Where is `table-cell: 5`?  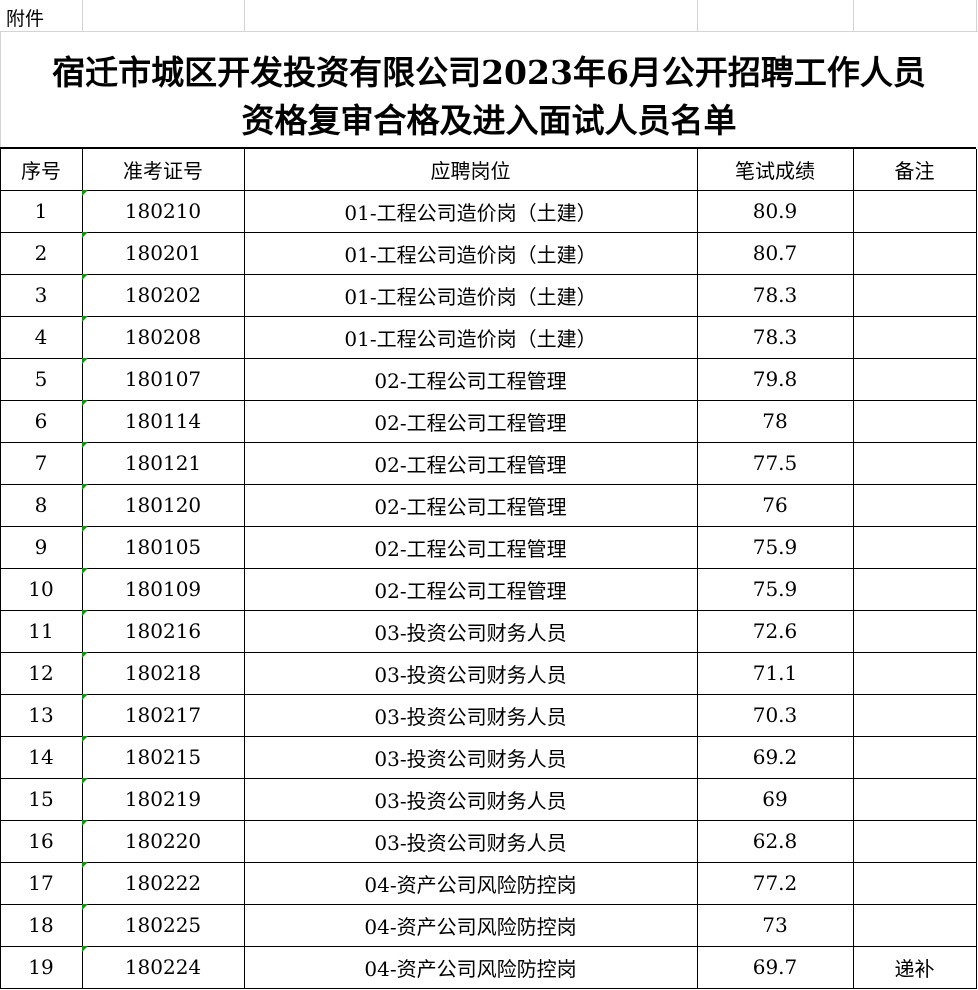
table-cell: 5 is located at coordinates (41, 379).